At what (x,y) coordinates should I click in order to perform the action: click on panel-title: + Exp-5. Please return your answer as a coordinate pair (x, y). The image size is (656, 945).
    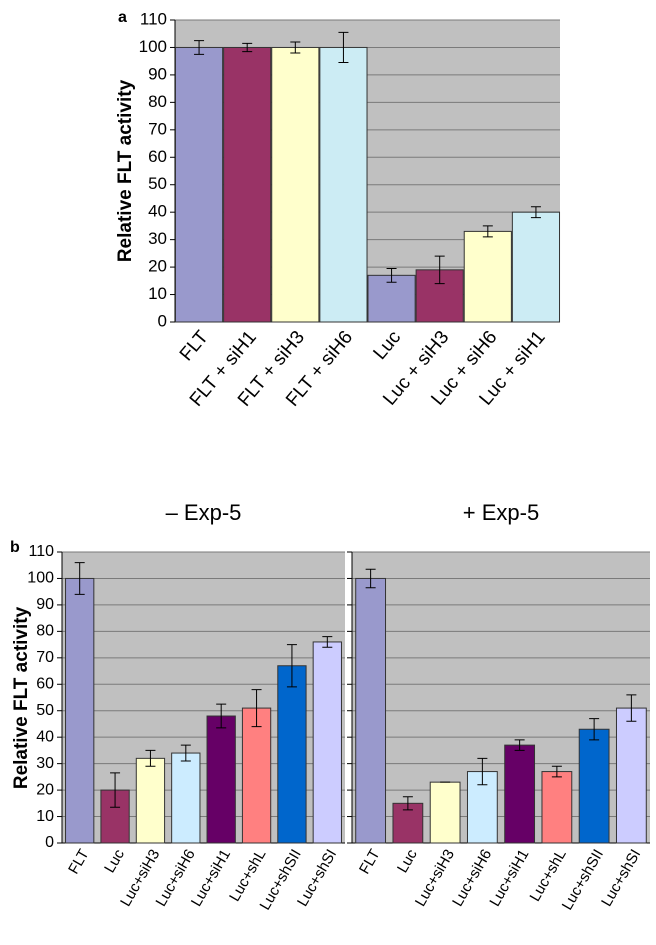
    Looking at the image, I should click on (501, 512).